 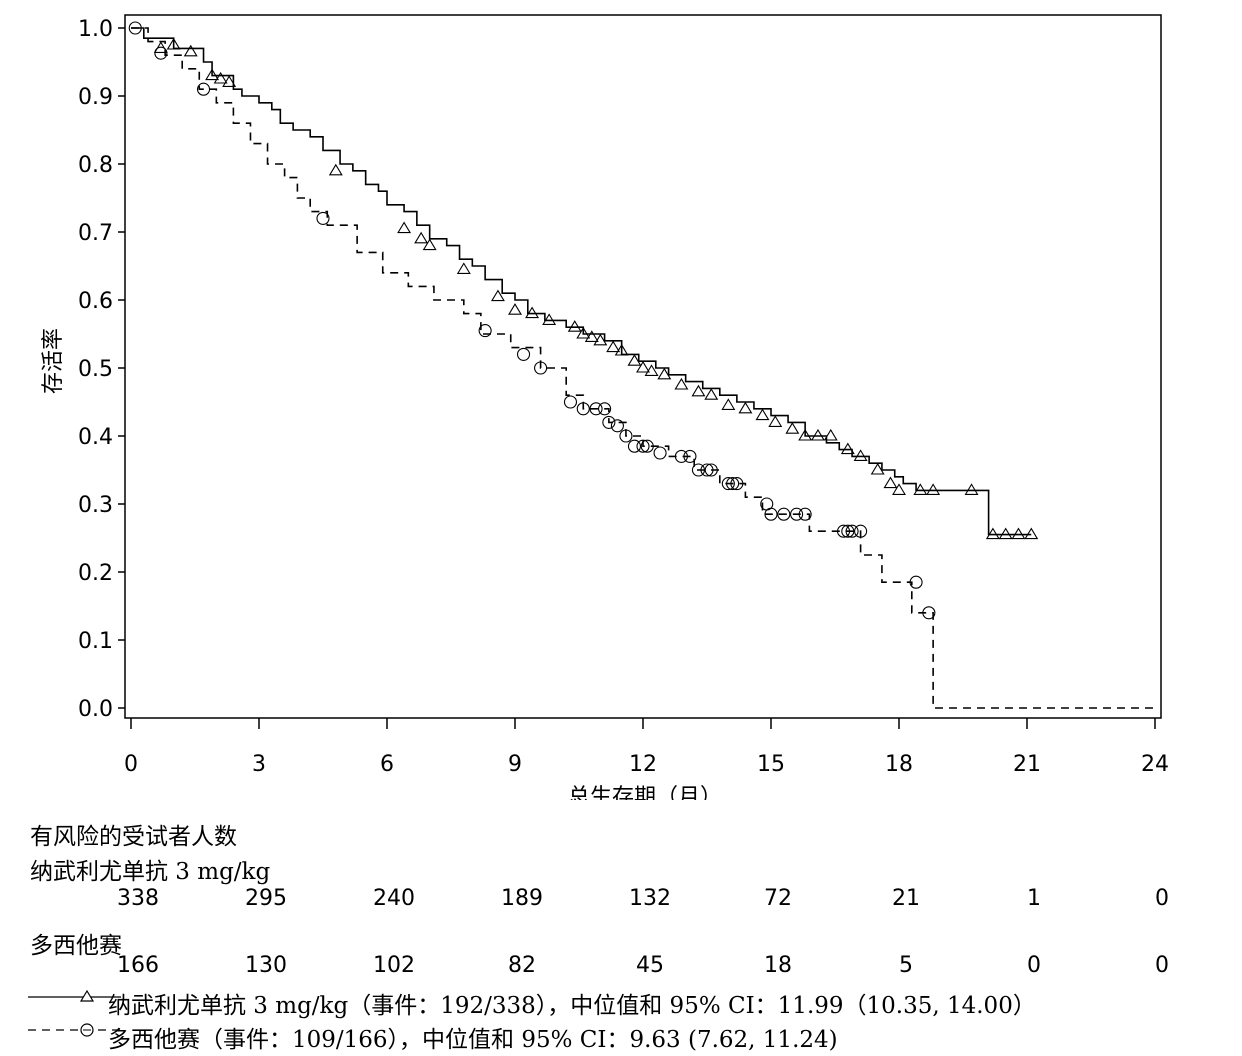 I want to click on y-tick-label: 0.1, so click(x=95, y=641).